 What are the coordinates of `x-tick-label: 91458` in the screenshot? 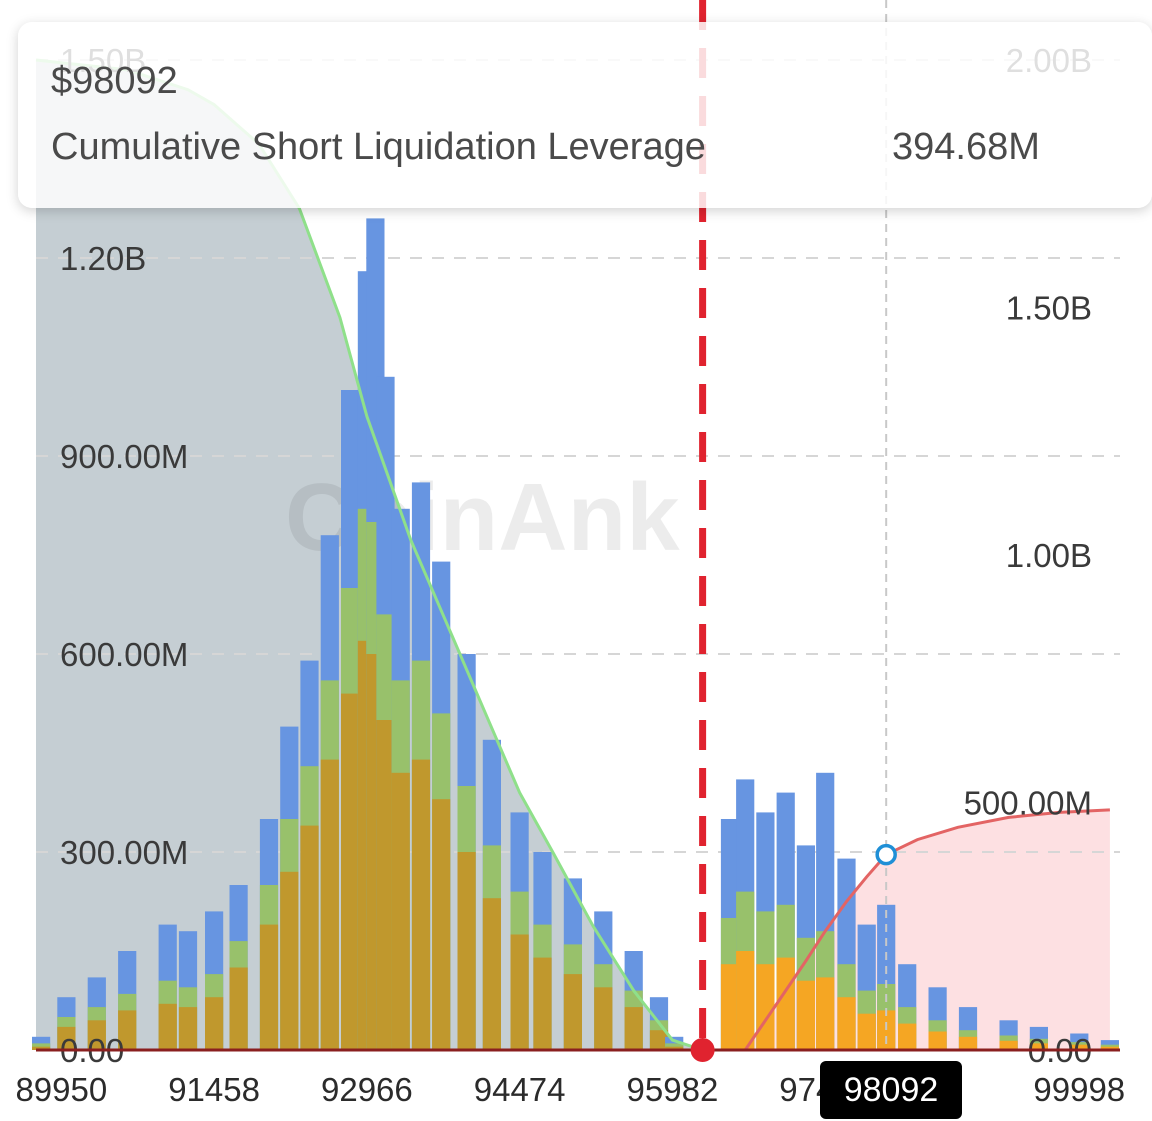 It's located at (214, 1089).